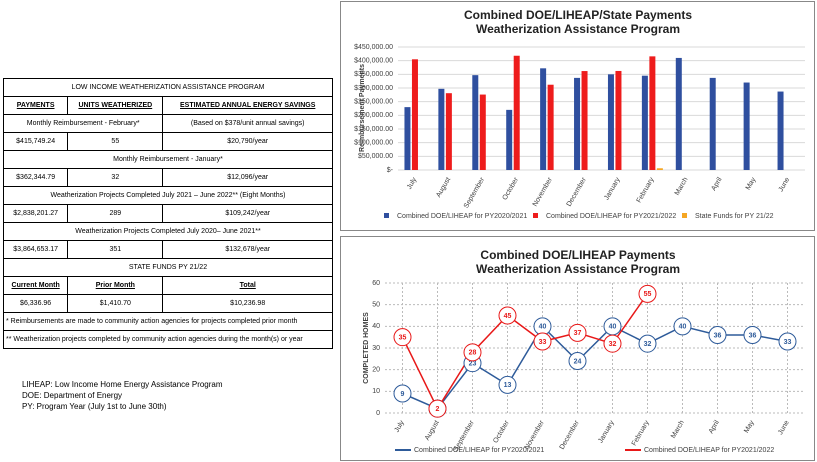  Describe the element at coordinates (375, 156) in the screenshot. I see `y-tick-label: $50,000.00` at that location.